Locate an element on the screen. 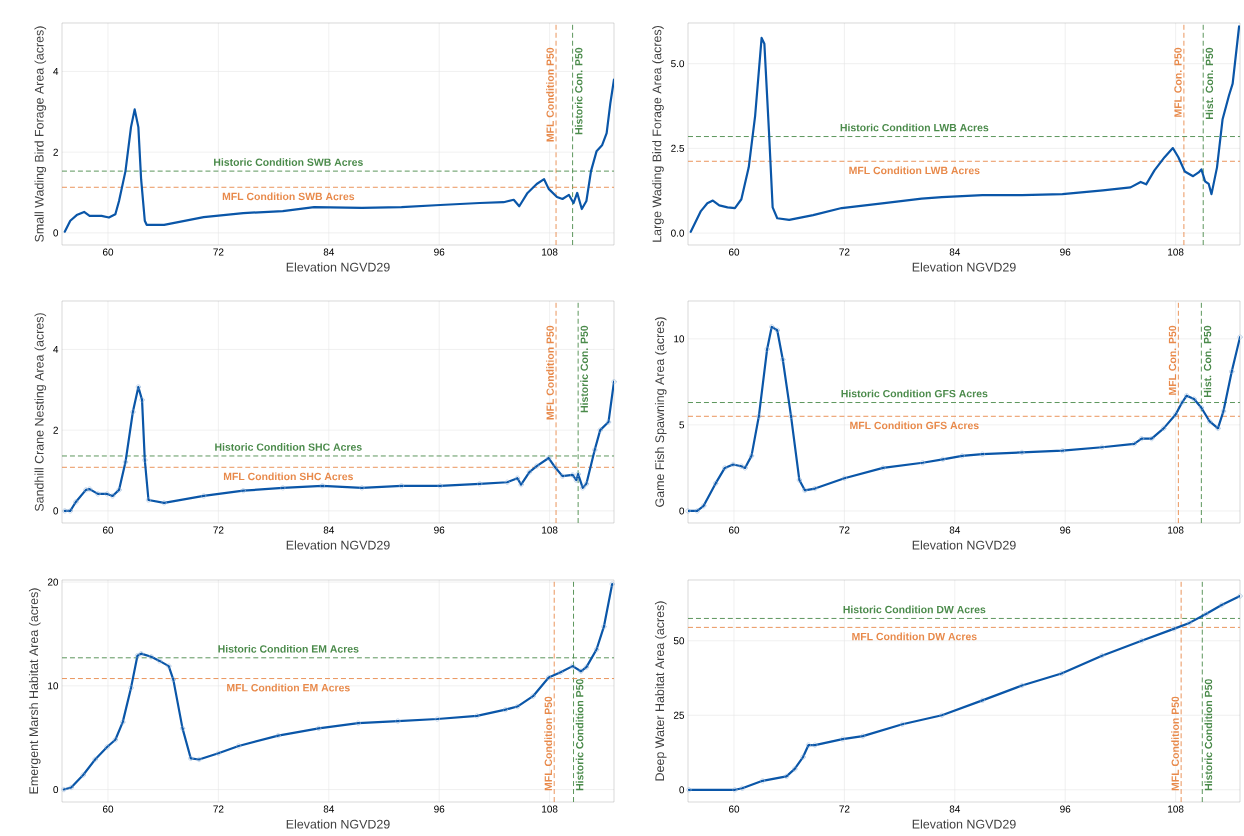 The height and width of the screenshot is (836, 1244). ref-line-label: MFL Condition LWB Acres is located at coordinates (914, 170).